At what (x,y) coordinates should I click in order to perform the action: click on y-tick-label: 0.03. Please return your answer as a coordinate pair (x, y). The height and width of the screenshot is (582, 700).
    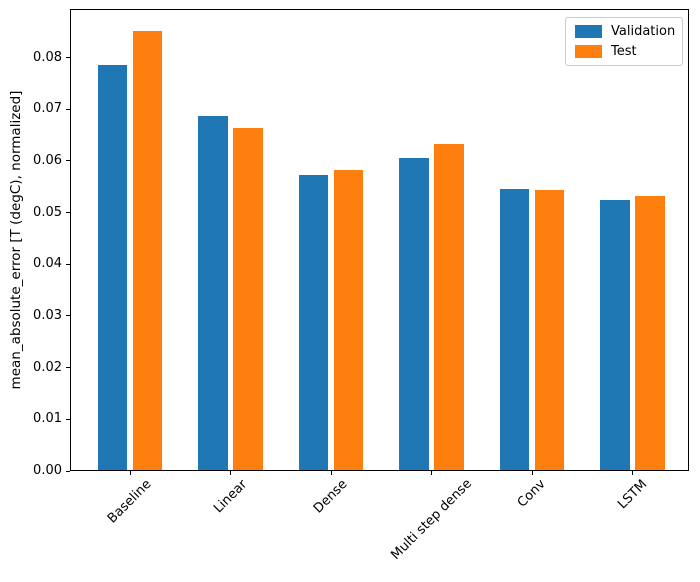
    Looking at the image, I should click on (47, 315).